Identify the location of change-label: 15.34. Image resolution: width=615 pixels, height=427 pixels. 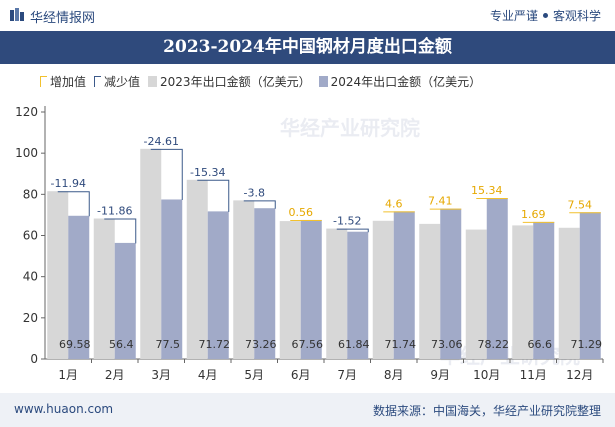
(487, 190).